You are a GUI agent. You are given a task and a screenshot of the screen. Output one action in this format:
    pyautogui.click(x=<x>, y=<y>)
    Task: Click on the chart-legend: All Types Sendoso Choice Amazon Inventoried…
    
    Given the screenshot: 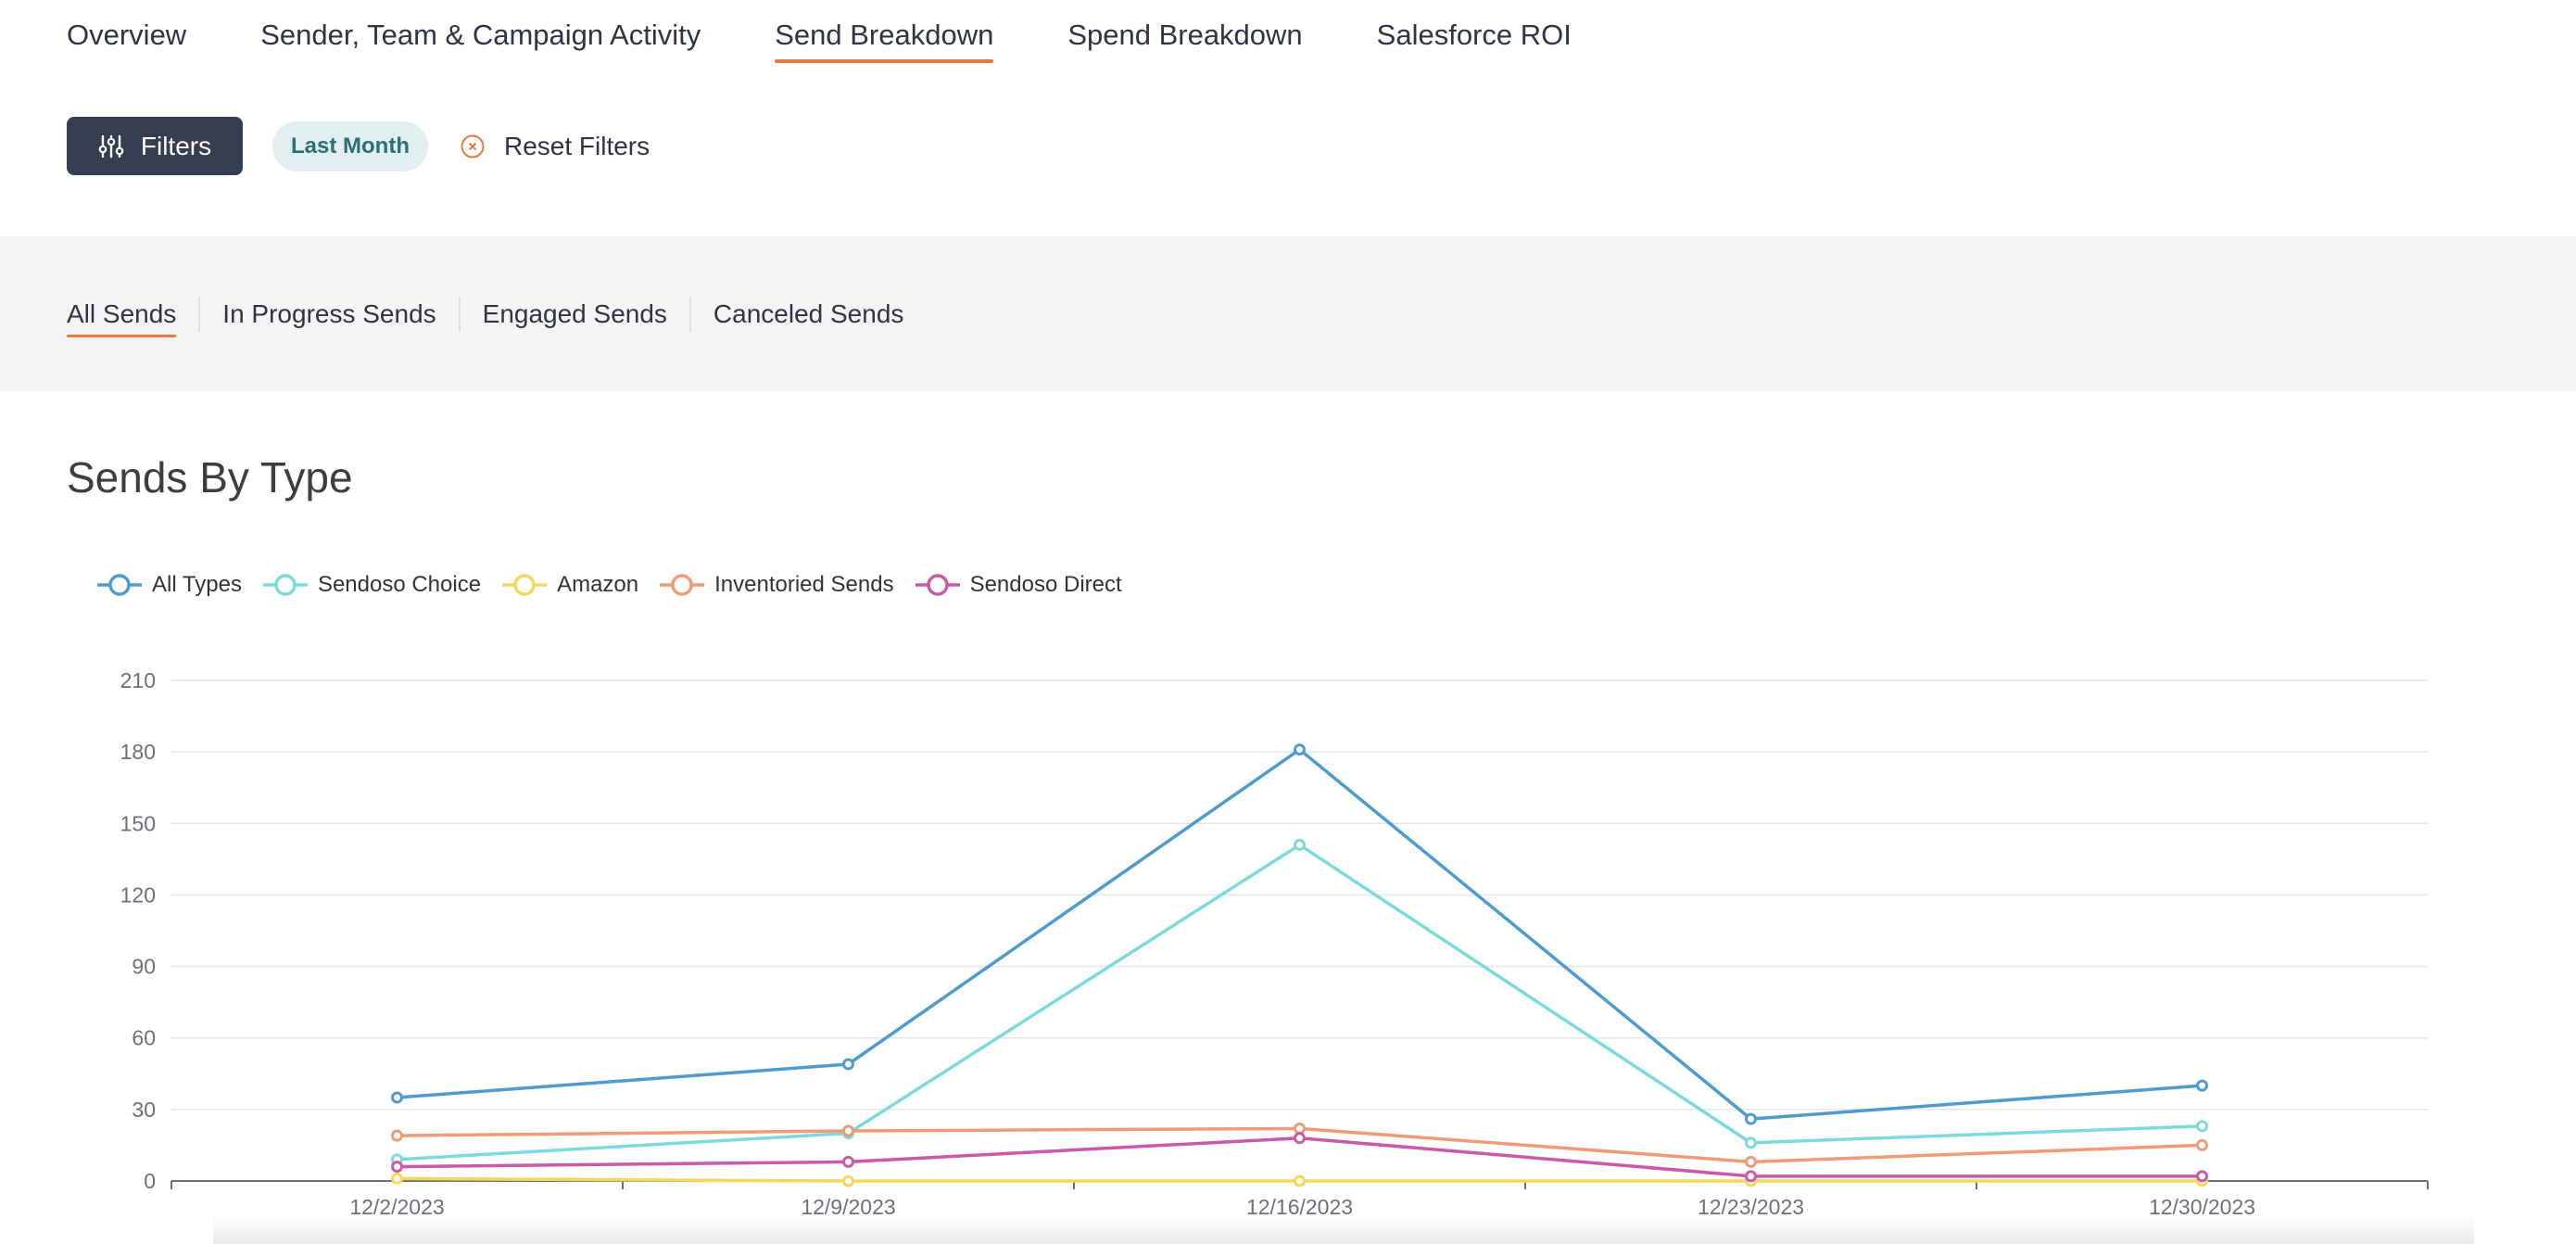 What is the action you would take?
    pyautogui.click(x=620, y=585)
    